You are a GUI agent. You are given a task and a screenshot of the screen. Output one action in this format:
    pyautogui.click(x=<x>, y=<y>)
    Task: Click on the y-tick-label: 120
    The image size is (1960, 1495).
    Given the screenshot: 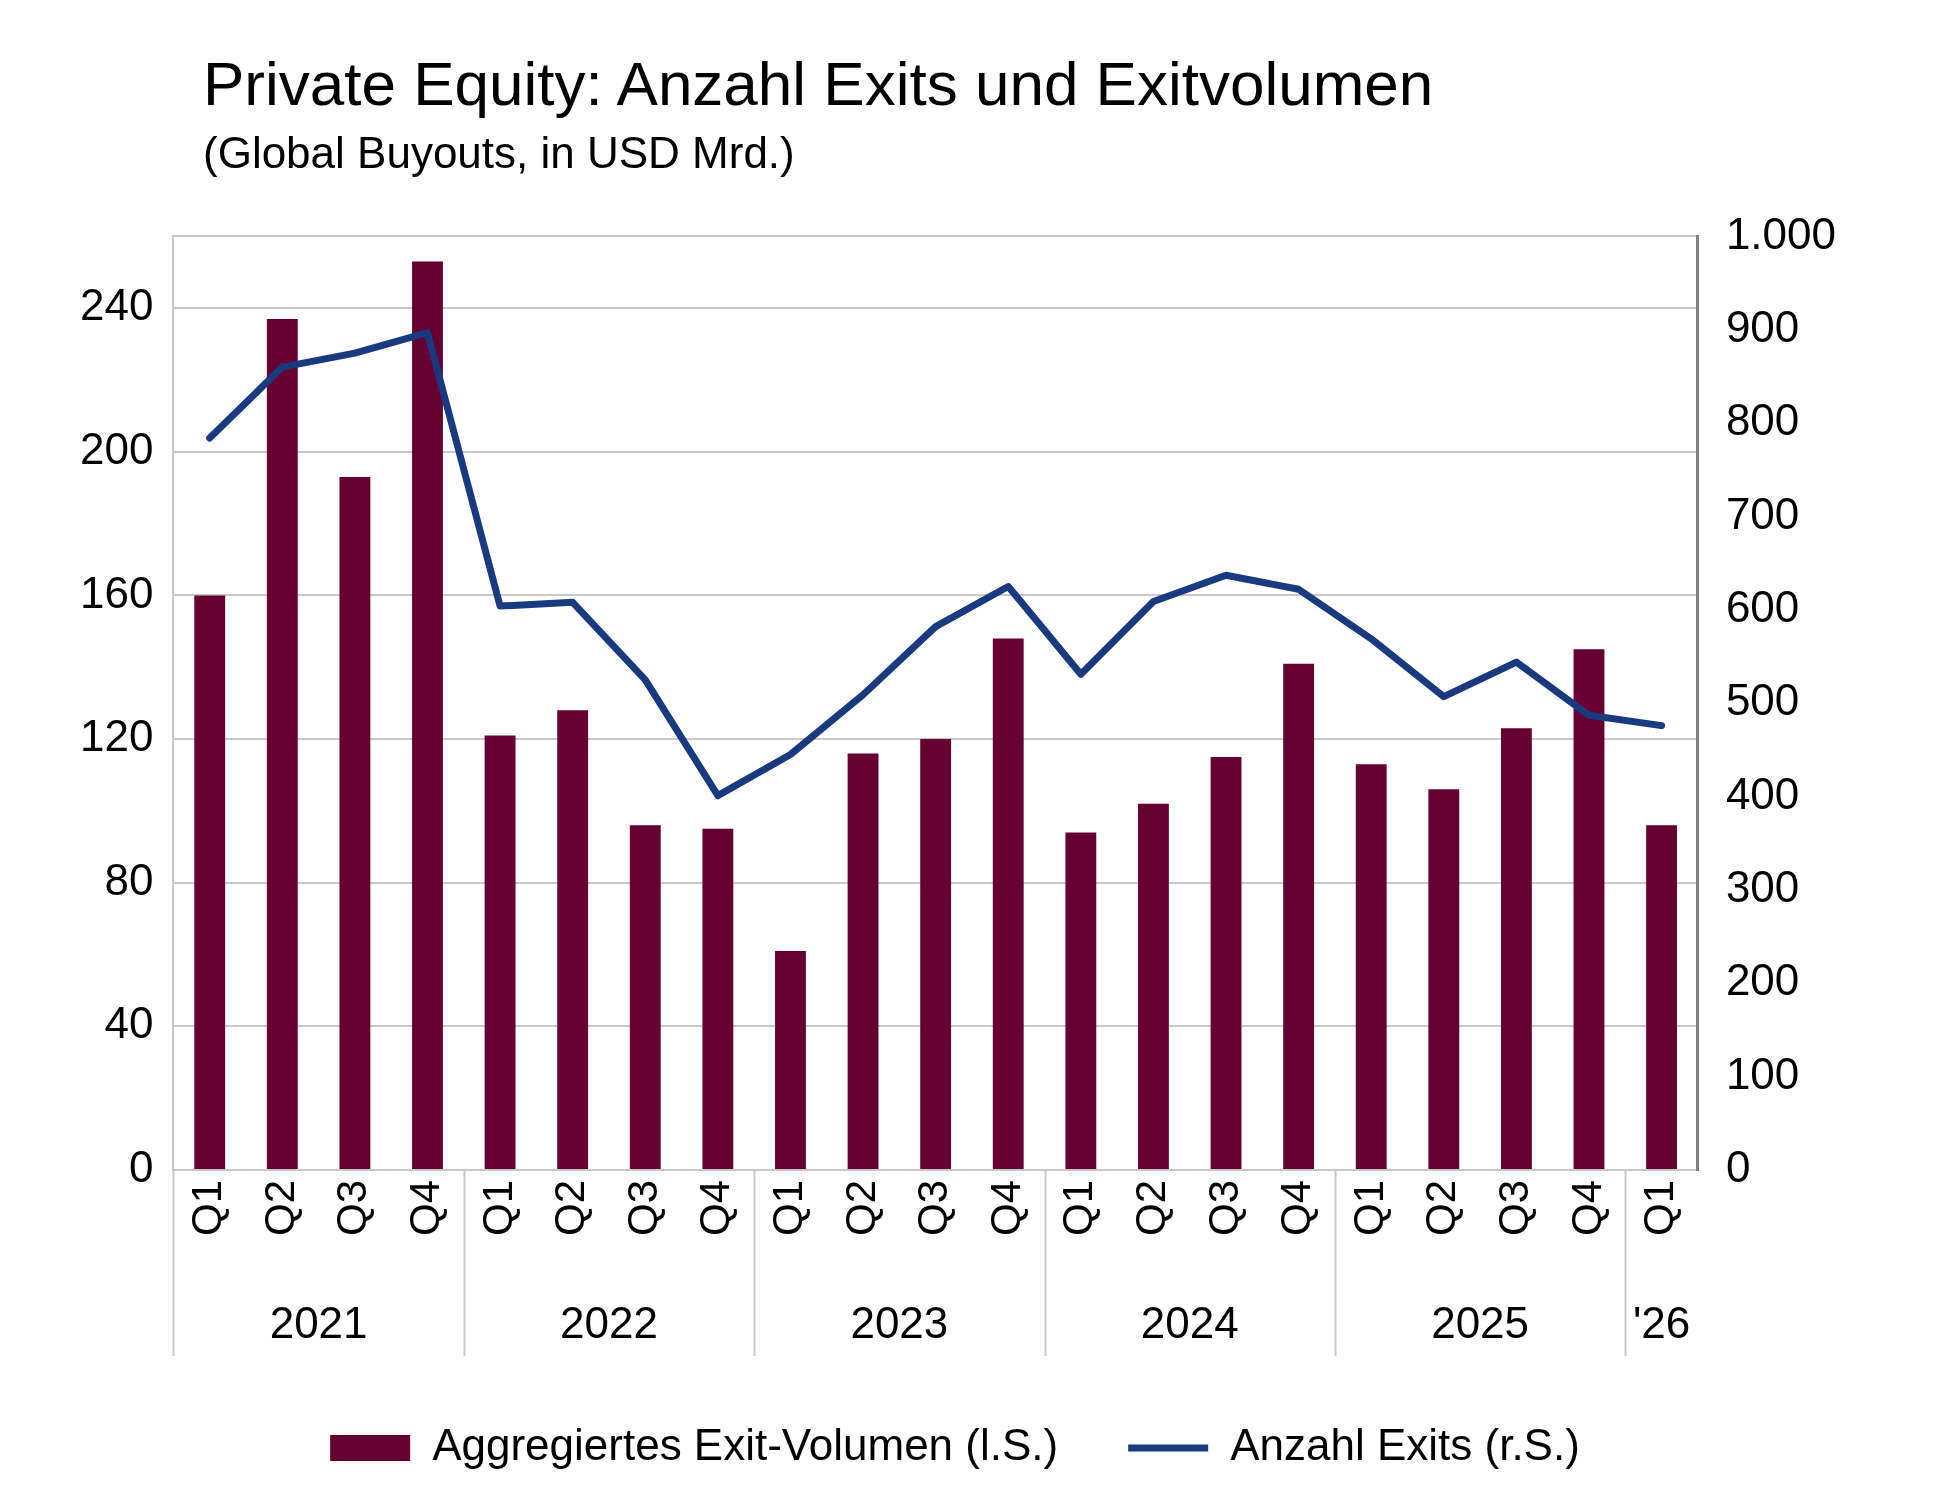 What is the action you would take?
    pyautogui.click(x=116, y=736)
    